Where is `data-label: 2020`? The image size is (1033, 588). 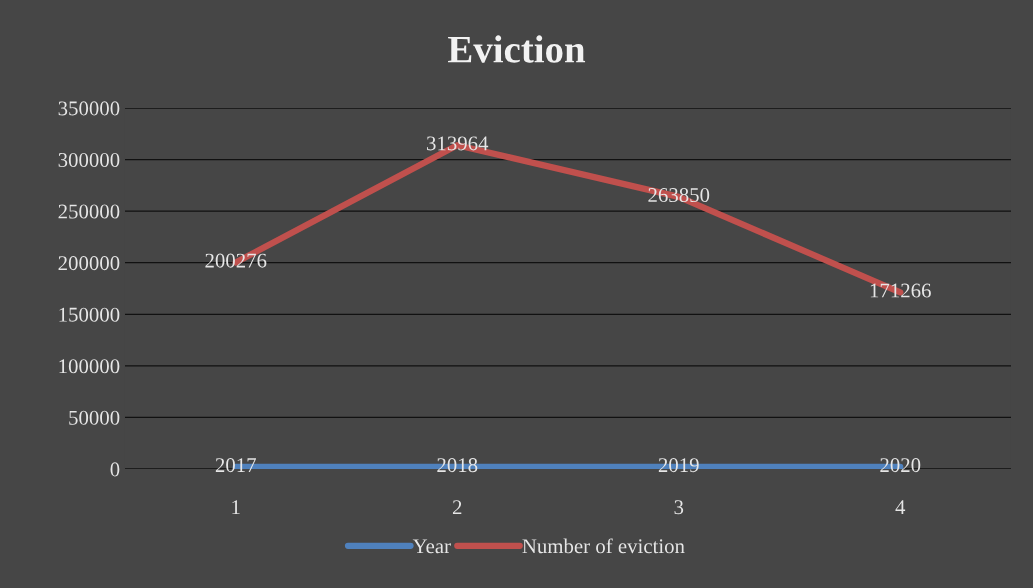 data-label: 2020 is located at coordinates (900, 465).